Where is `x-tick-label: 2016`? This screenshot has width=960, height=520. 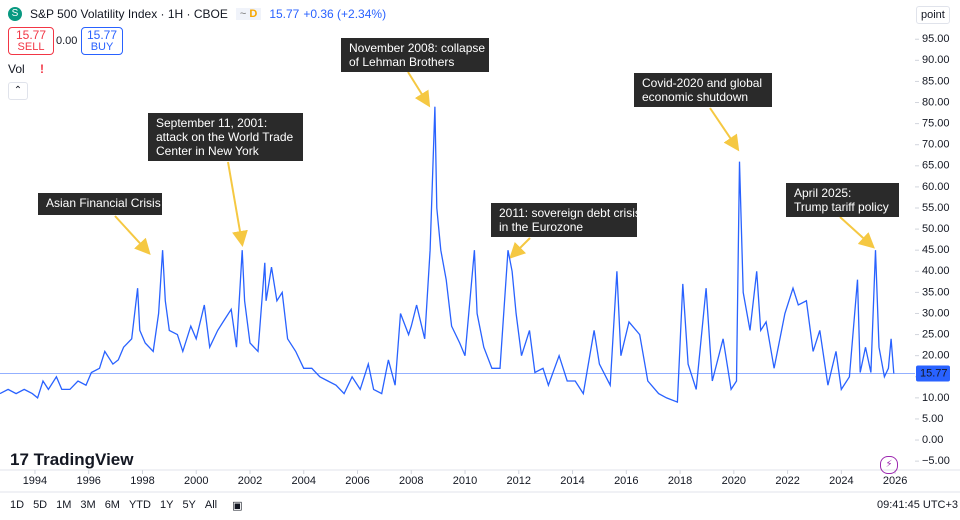 x-tick-label: 2016 is located at coordinates (626, 481).